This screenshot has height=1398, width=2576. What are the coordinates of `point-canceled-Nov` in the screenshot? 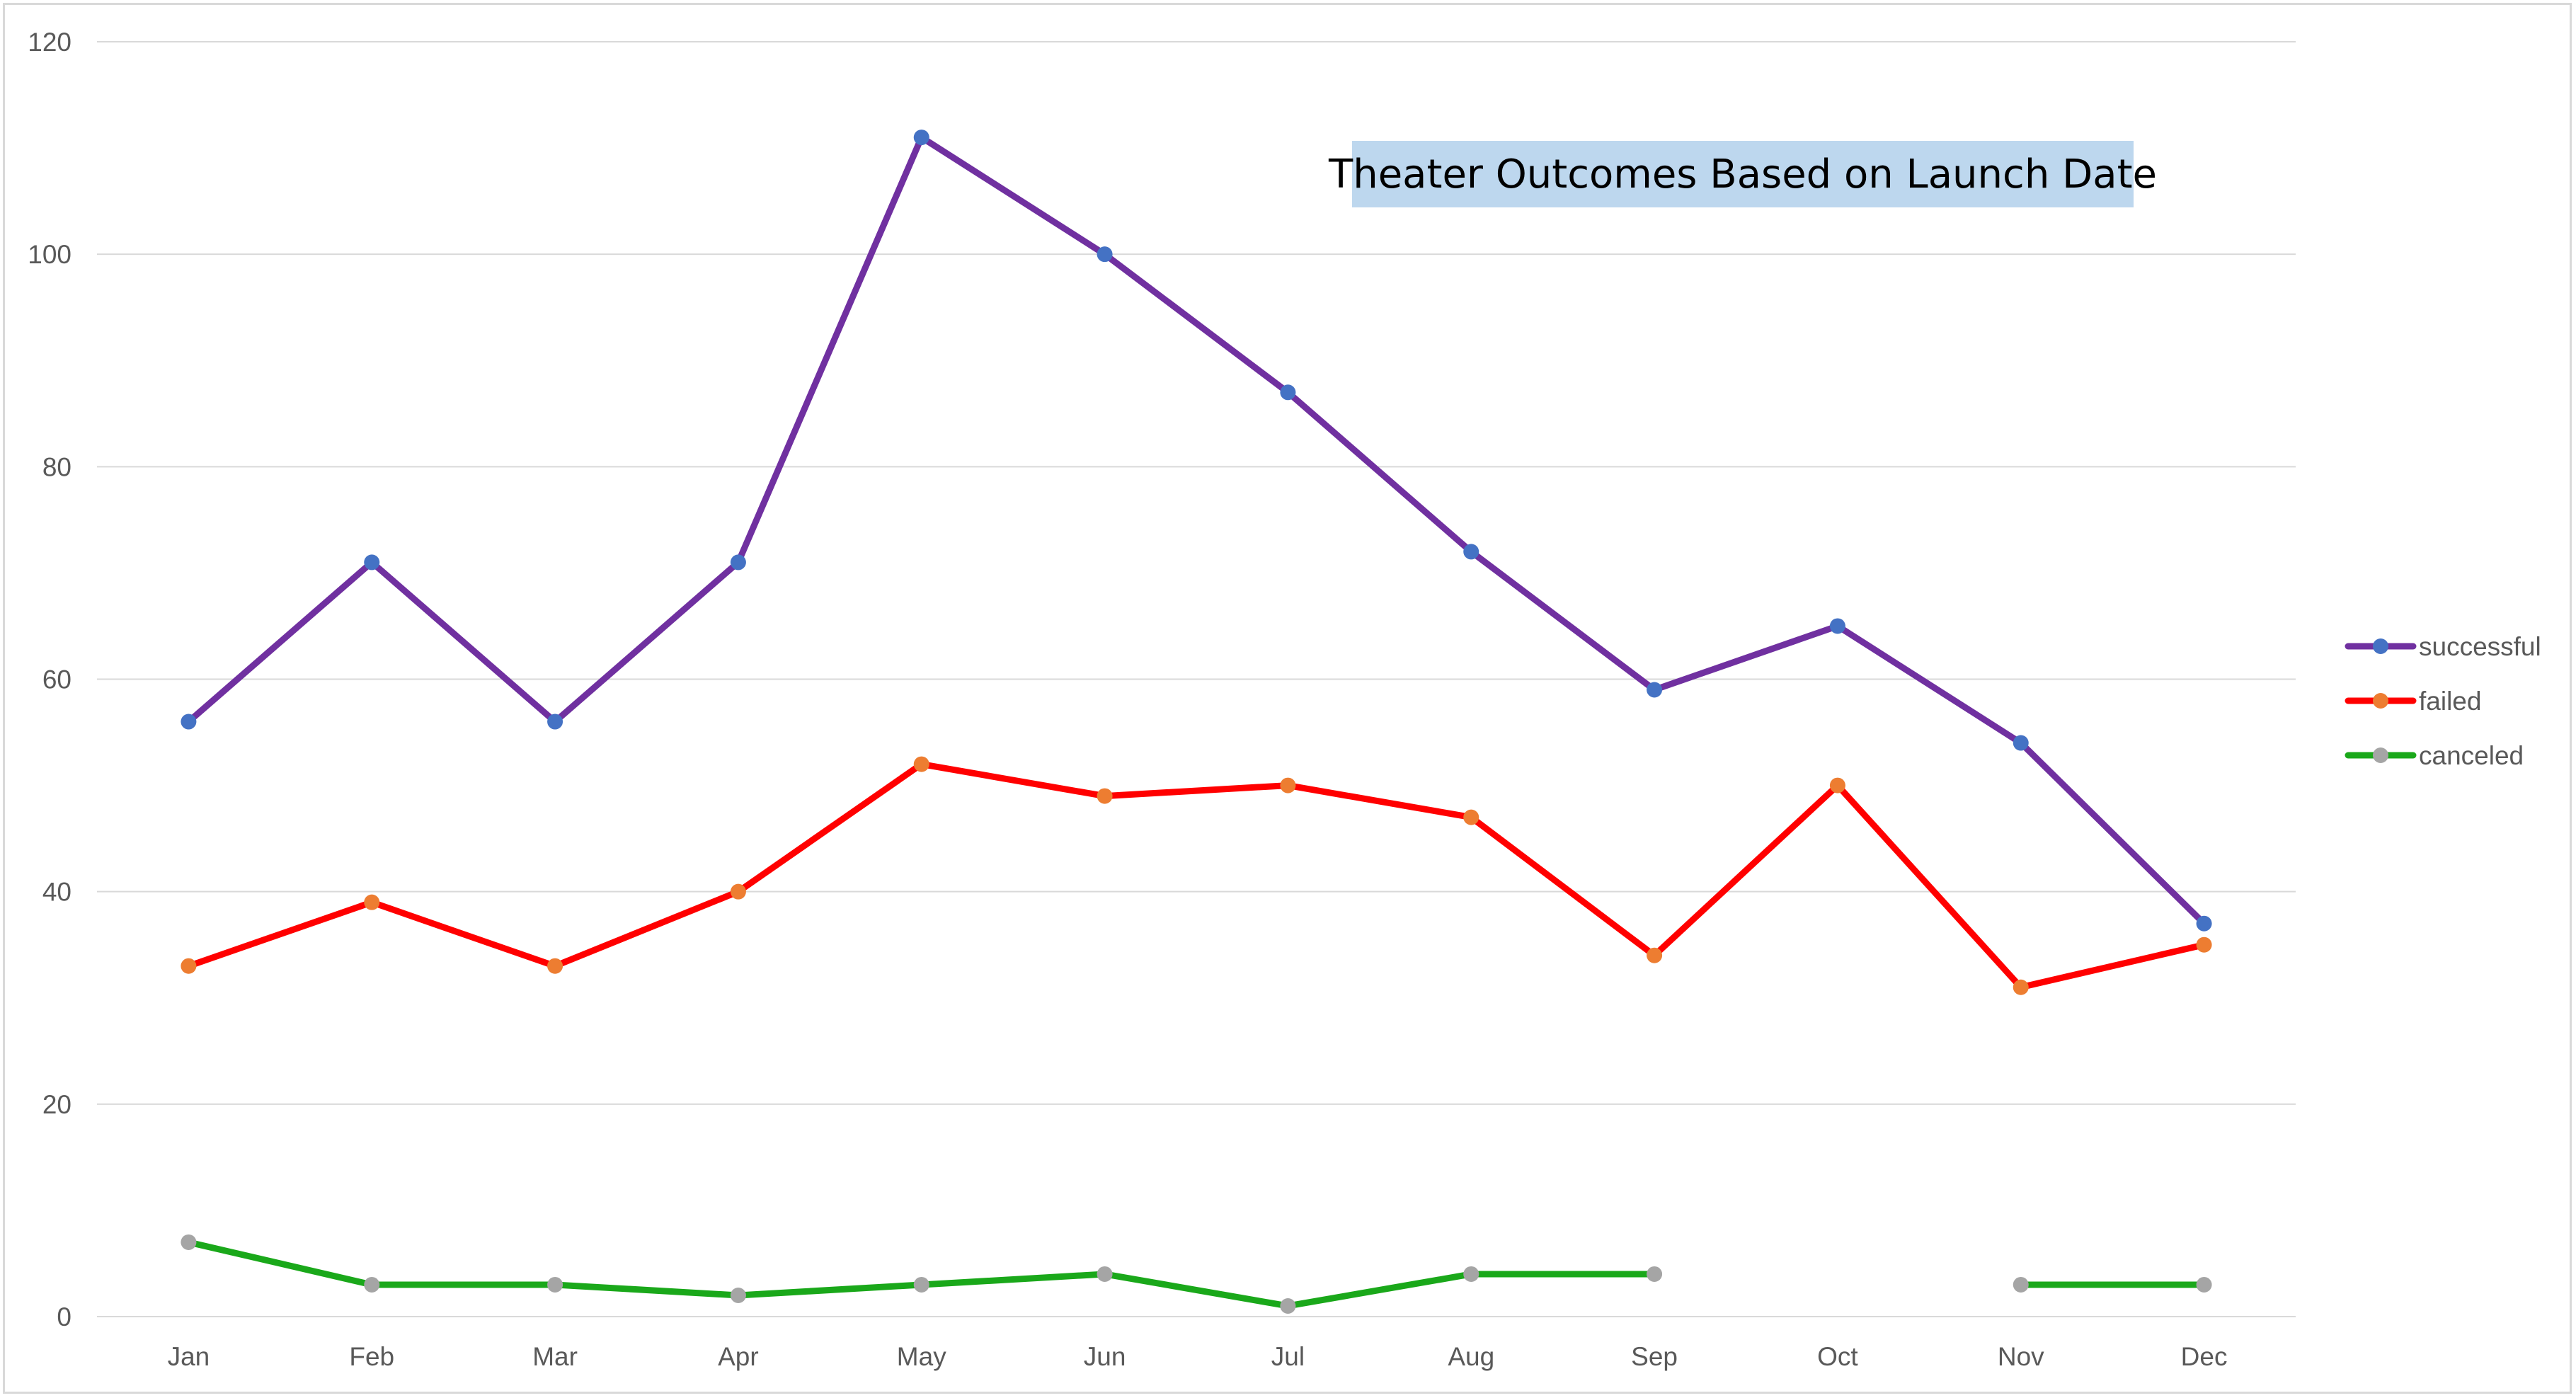 It's located at (2021, 1284).